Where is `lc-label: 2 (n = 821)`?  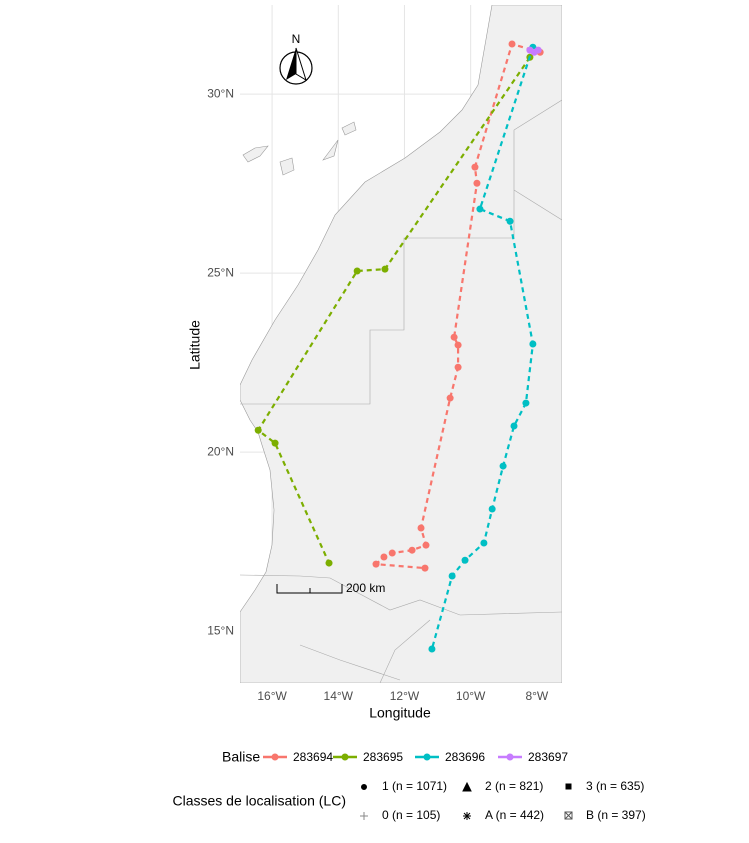 lc-label: 2 (n = 821) is located at coordinates (514, 786).